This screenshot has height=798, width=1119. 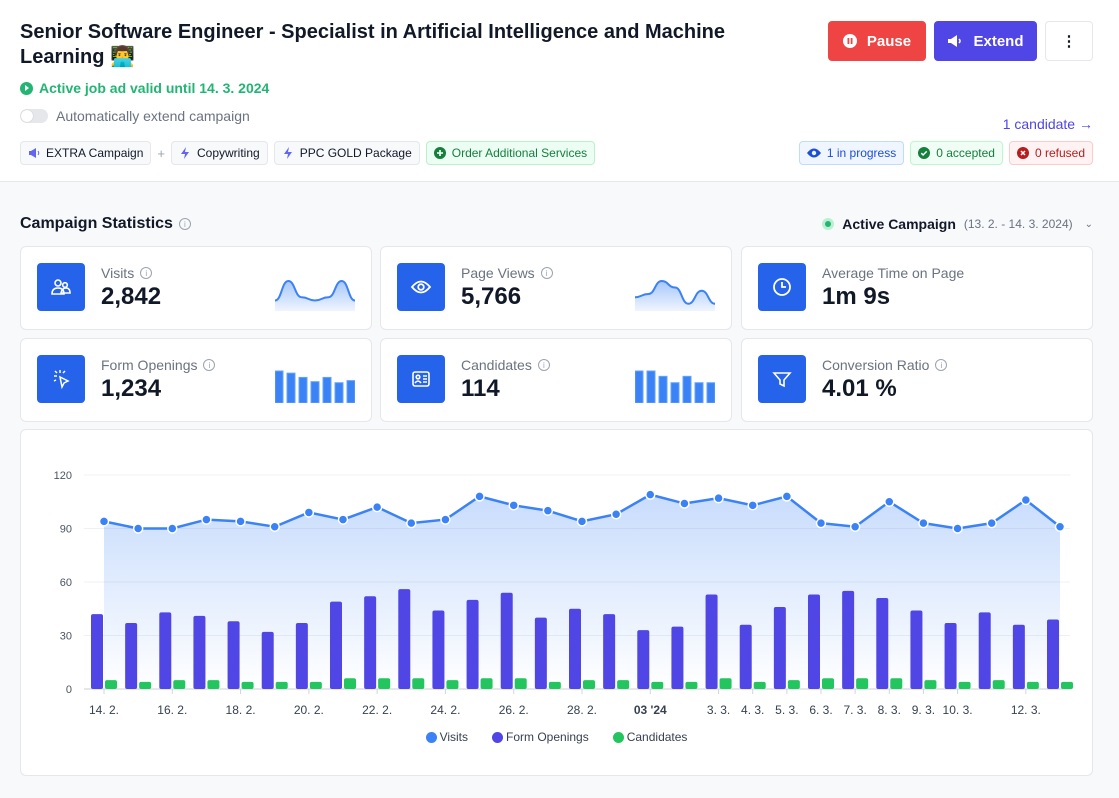 I want to click on campaign-selector: Active Campaign (13. 2. - 14. 3. 2024) ⌄, so click(x=957, y=224).